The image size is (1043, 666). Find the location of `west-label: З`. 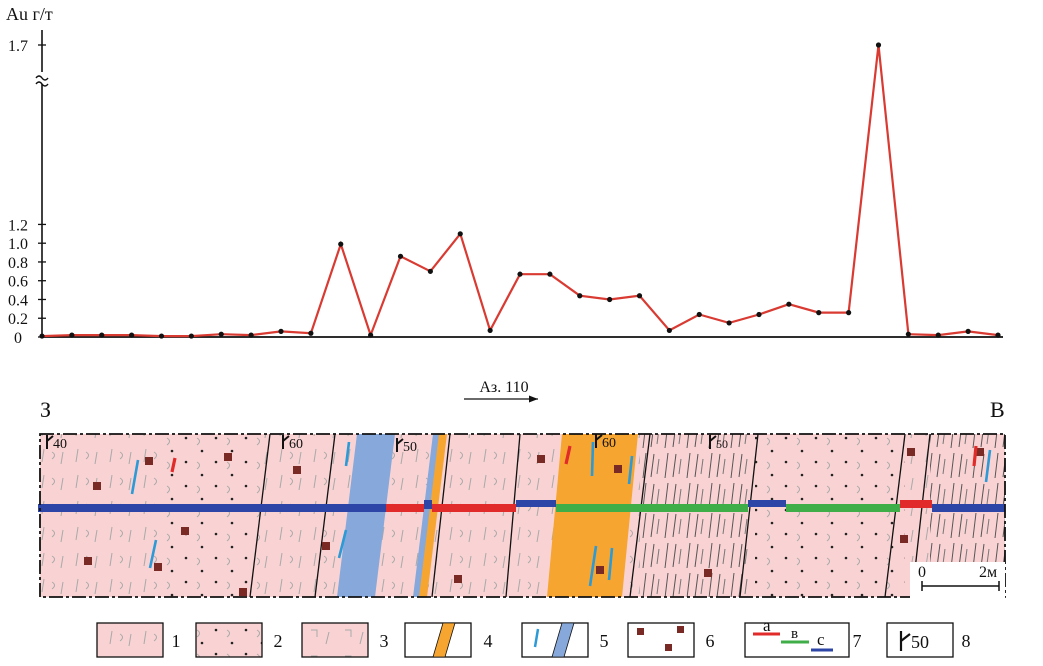

west-label: З is located at coordinates (45, 409).